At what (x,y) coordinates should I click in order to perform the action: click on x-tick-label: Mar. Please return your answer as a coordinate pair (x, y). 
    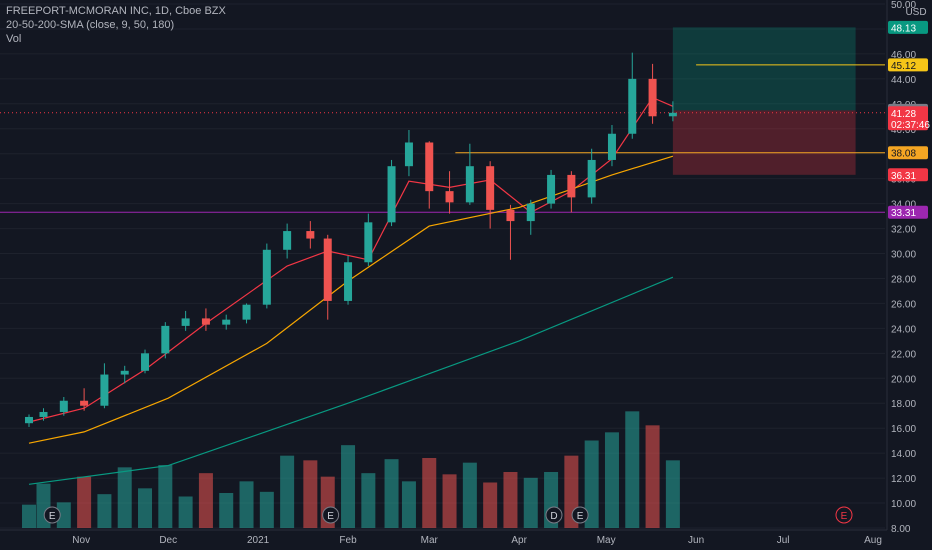
    Looking at the image, I should click on (430, 540).